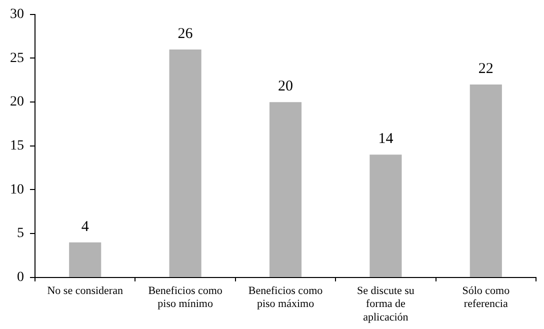 The width and height of the screenshot is (544, 329). What do you see at coordinates (17, 102) in the screenshot?
I see `y-tick-label: 20` at bounding box center [17, 102].